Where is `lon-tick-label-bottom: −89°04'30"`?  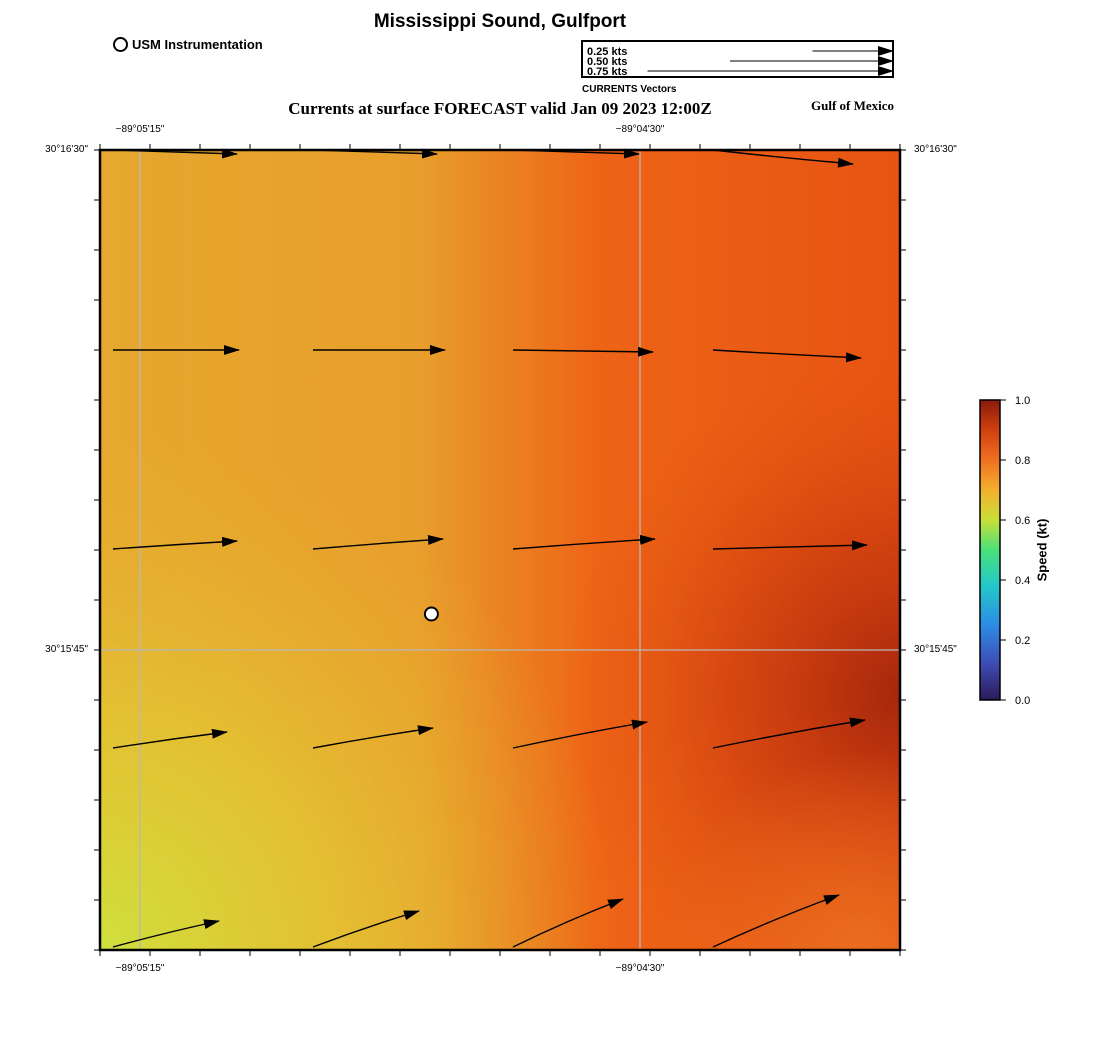 lon-tick-label-bottom: −89°04'30" is located at coordinates (640, 968).